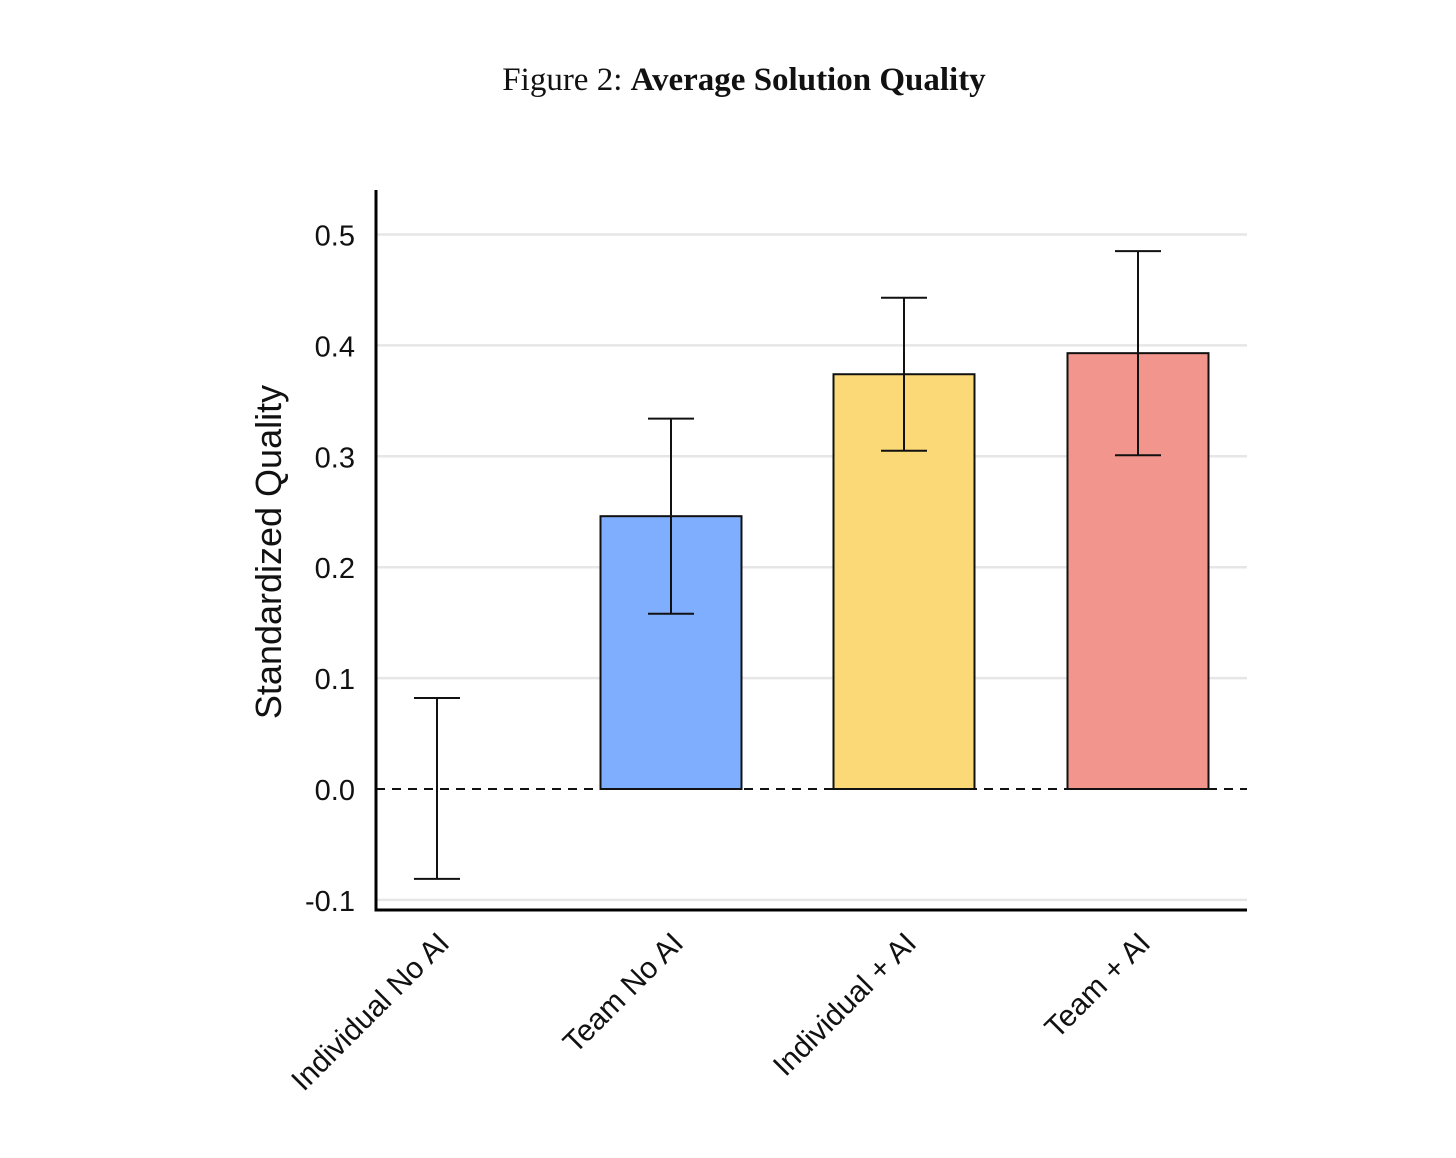  Describe the element at coordinates (330, 902) in the screenshot. I see `y-tick-label: -0.1` at that location.